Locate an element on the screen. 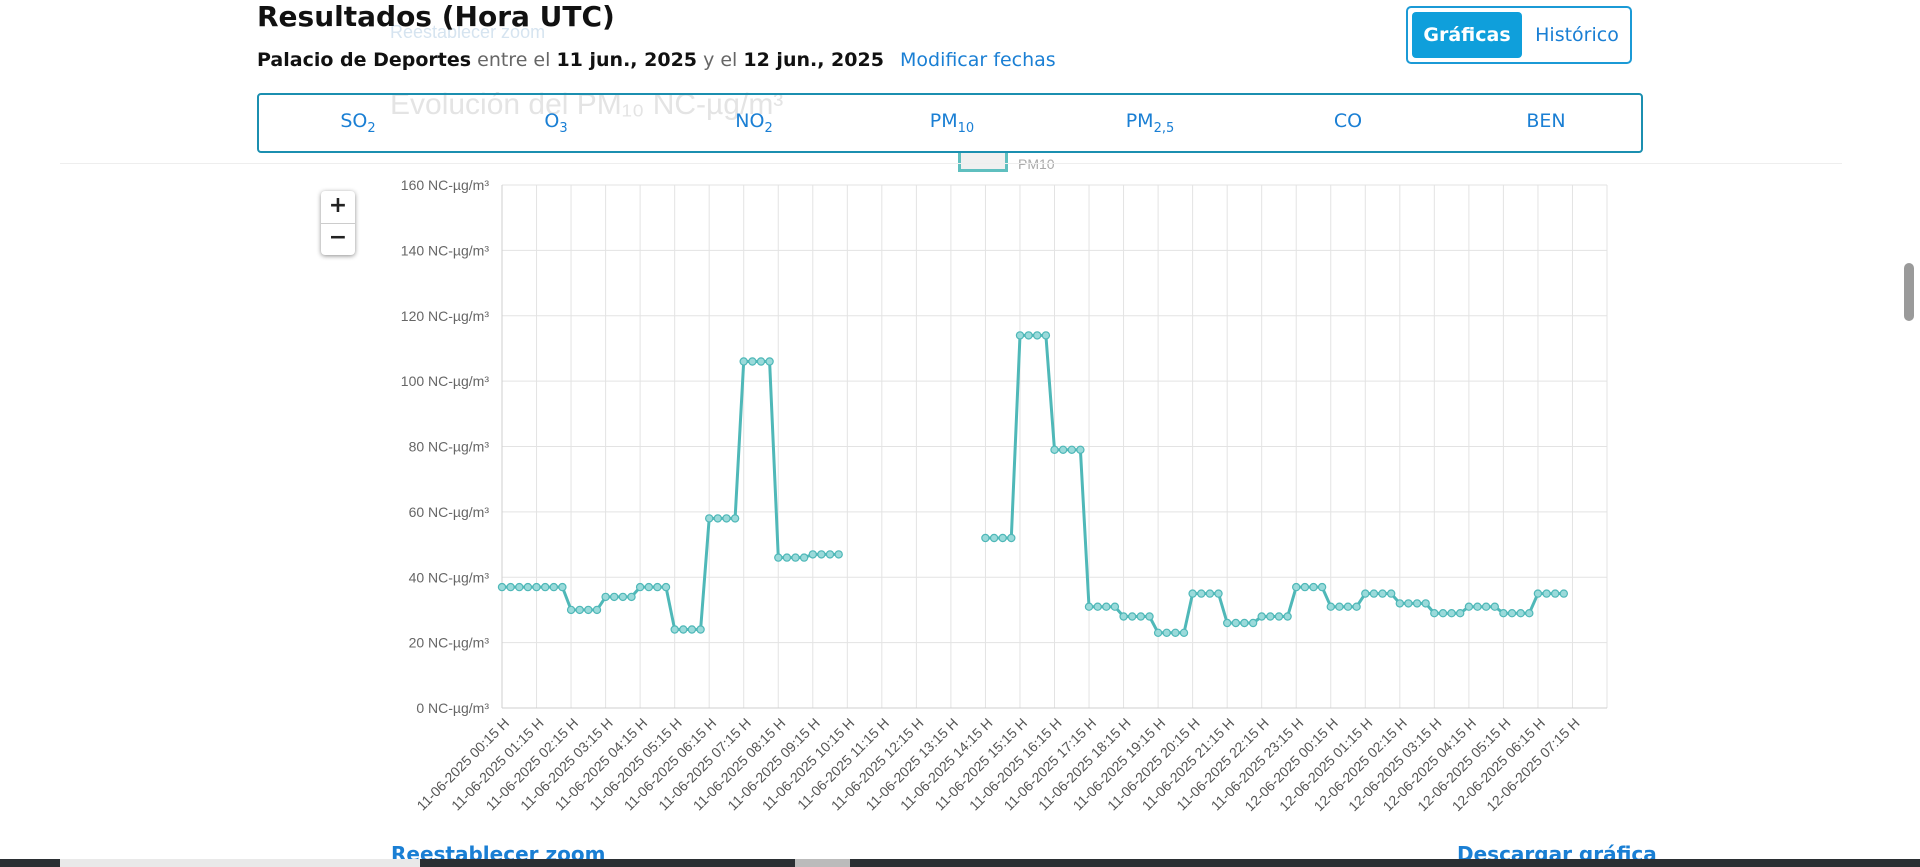 Image resolution: width=1920 pixels, height=867 pixels. tab-pm10: PM10 is located at coordinates (952, 123).